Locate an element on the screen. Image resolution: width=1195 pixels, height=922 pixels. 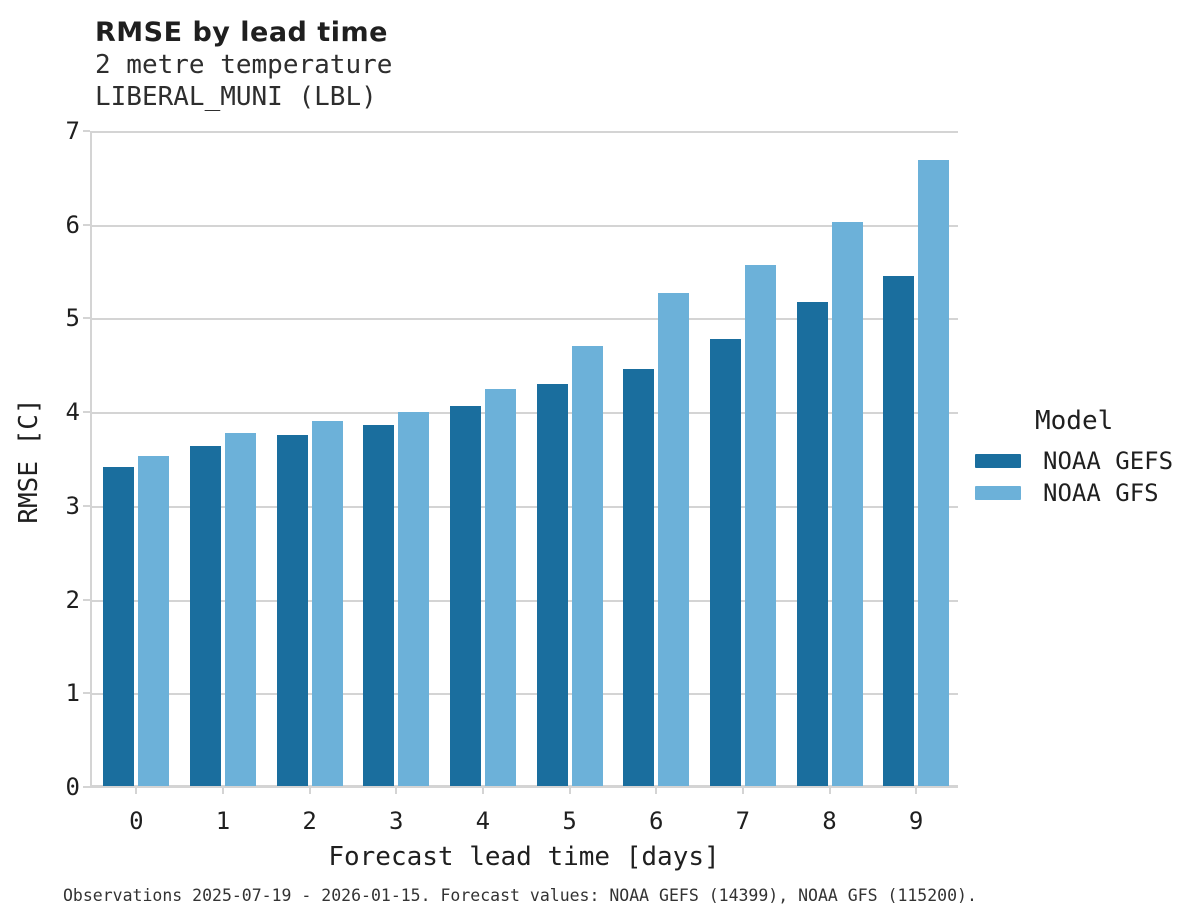
y-tick-label-6: 6 is located at coordinates (72, 224).